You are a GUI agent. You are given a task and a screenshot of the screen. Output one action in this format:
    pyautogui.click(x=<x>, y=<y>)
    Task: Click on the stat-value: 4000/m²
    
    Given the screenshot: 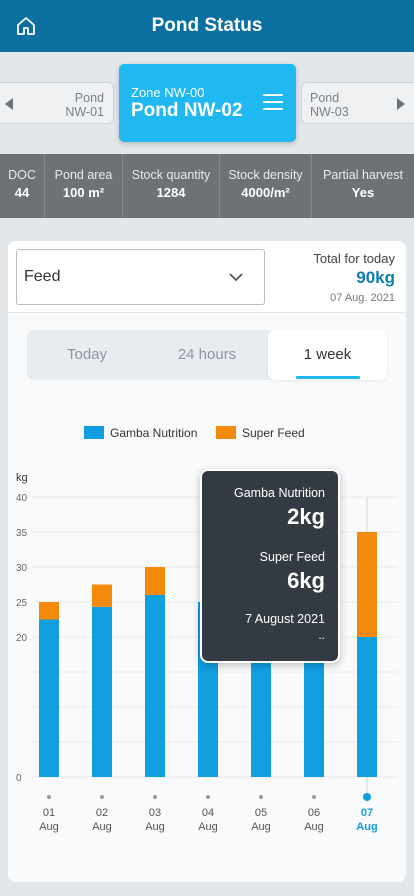 What is the action you would take?
    pyautogui.click(x=265, y=192)
    